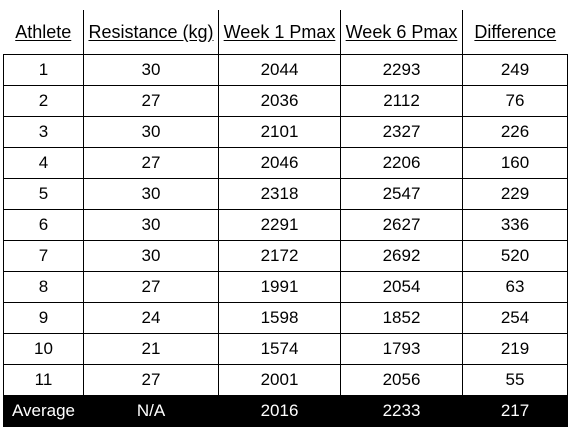 The height and width of the screenshot is (434, 569). Describe the element at coordinates (401, 32) in the screenshot. I see `header-week6-pmax: Week 6 Pmax` at that location.